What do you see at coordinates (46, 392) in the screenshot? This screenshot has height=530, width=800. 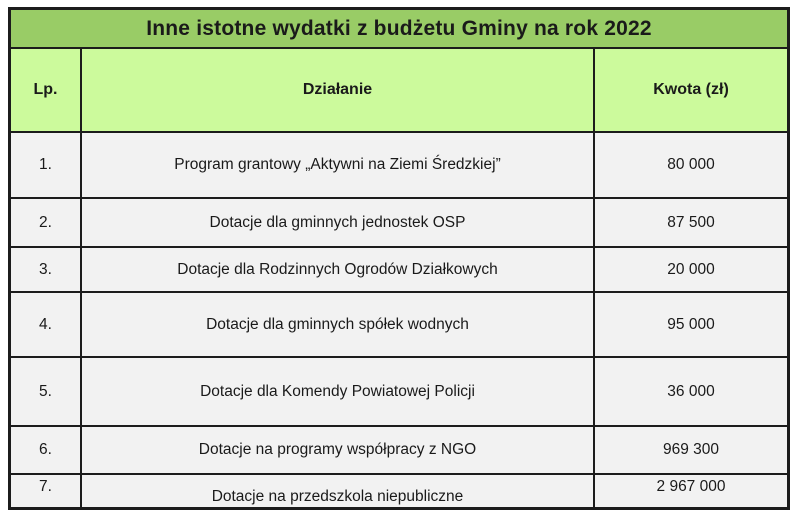 I see `row-number-cell: 5.` at bounding box center [46, 392].